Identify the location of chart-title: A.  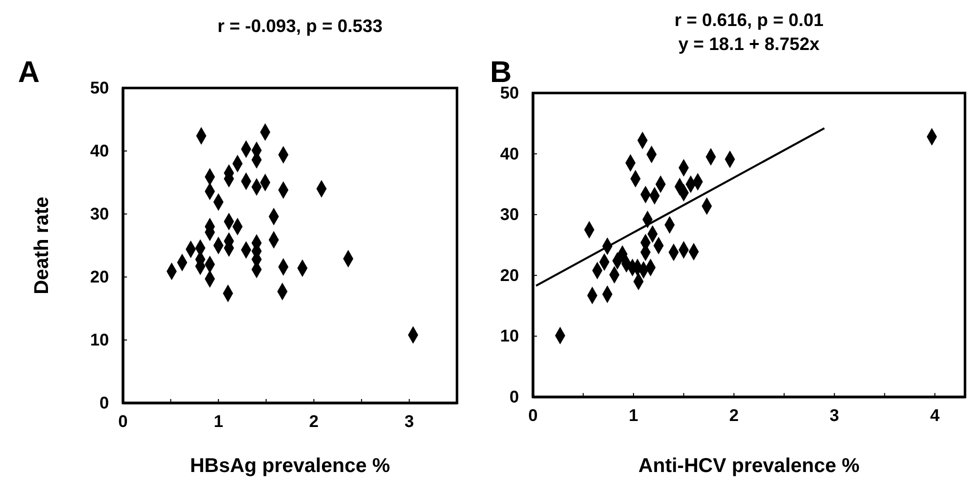
(29, 72).